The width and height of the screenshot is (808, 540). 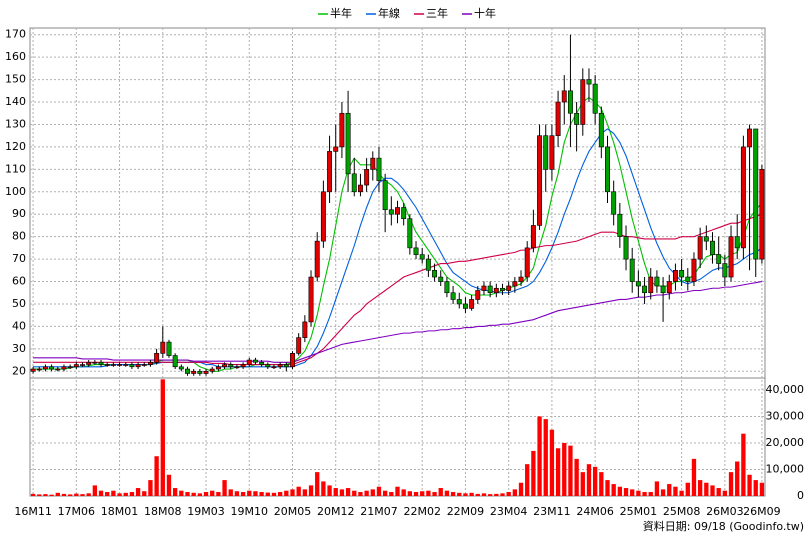 I want to click on x-tick-label: 20M05, so click(x=293, y=511).